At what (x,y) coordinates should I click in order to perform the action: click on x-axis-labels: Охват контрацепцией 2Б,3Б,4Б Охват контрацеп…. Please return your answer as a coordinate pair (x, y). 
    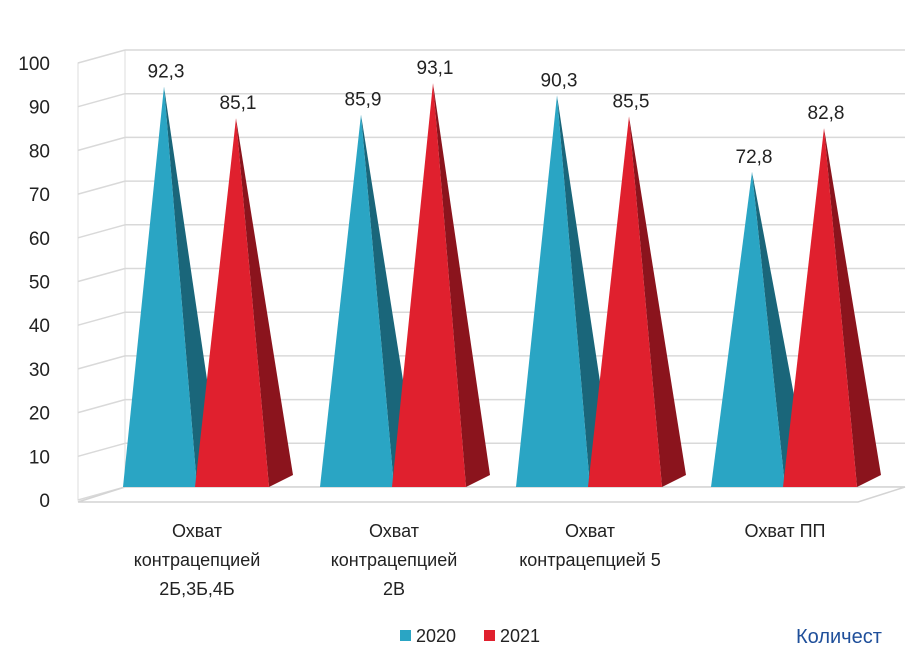
    Looking at the image, I should click on (480, 560).